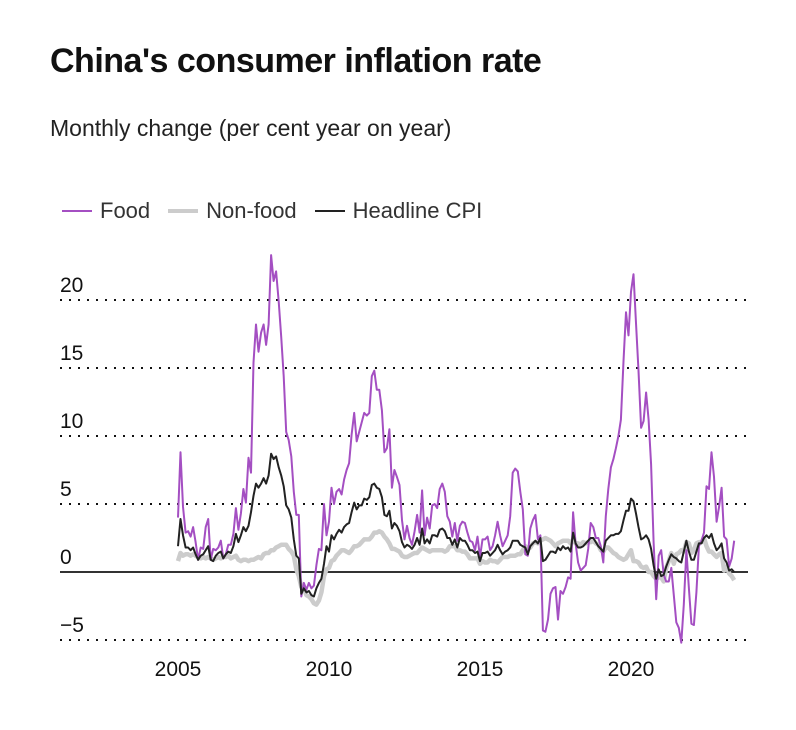 This screenshot has height=730, width=796. What do you see at coordinates (456, 567) in the screenshot?
I see `series-line-non-food` at bounding box center [456, 567].